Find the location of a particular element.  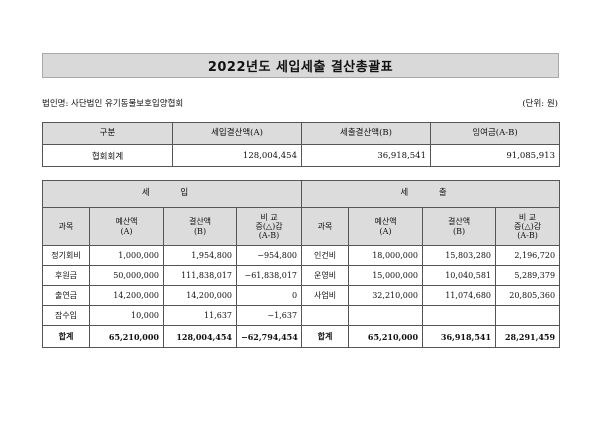

revenue-diff: −1,637 is located at coordinates (269, 315).